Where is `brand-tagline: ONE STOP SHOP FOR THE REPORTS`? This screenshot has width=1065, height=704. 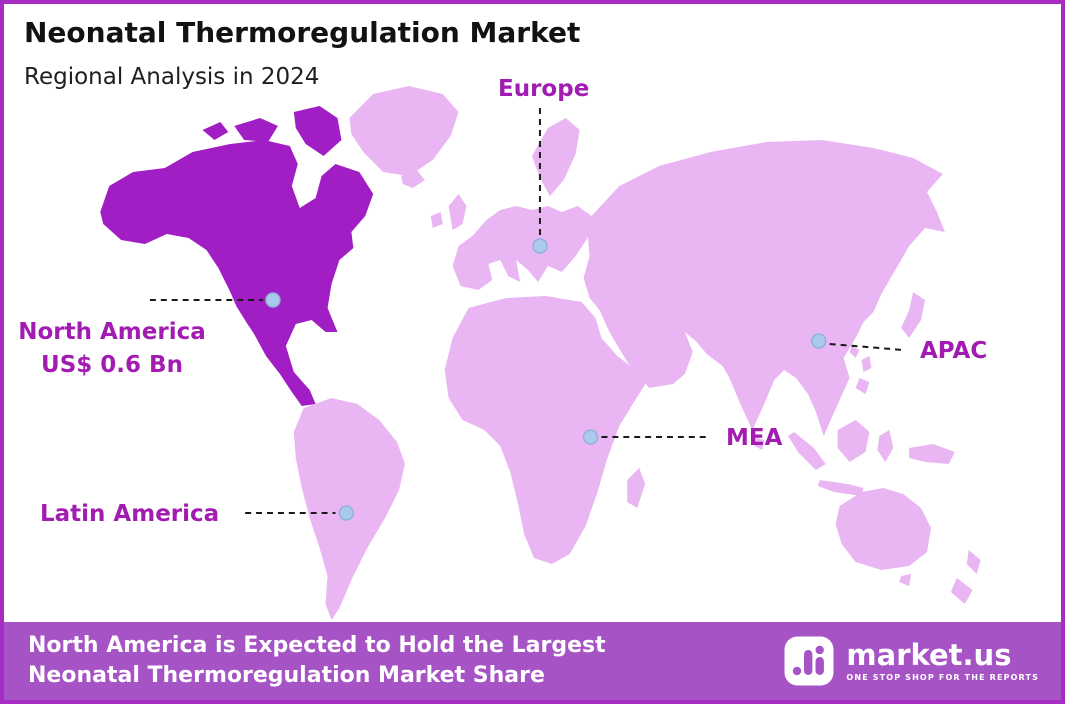
brand-tagline: ONE STOP SHOP FOR THE REPORTS is located at coordinates (942, 677).